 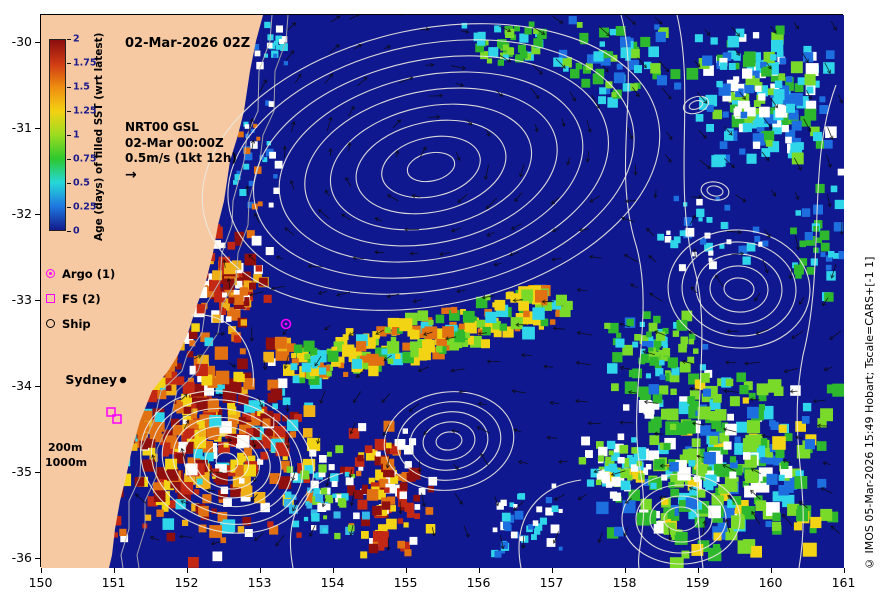 I want to click on colorbar-tick-label: 1, so click(x=76, y=135).